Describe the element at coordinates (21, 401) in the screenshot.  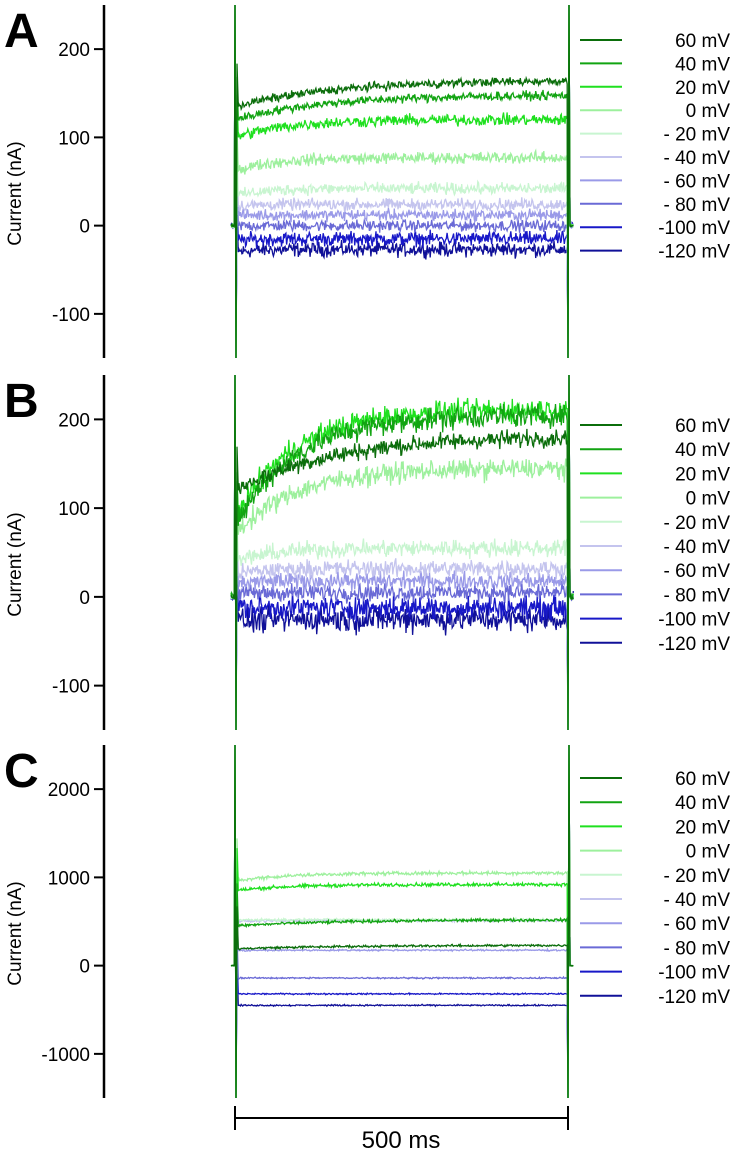
I see `panel-letter-b: B` at that location.